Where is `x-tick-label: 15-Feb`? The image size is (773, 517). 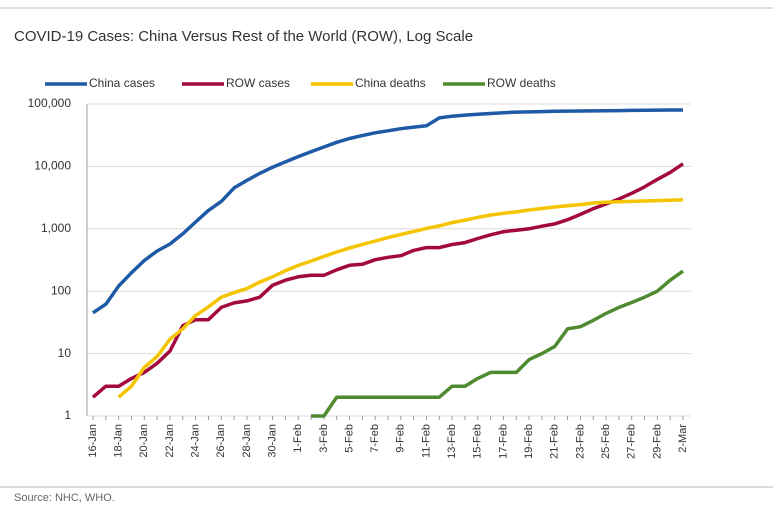 x-tick-label: 15-Feb is located at coordinates (478, 441).